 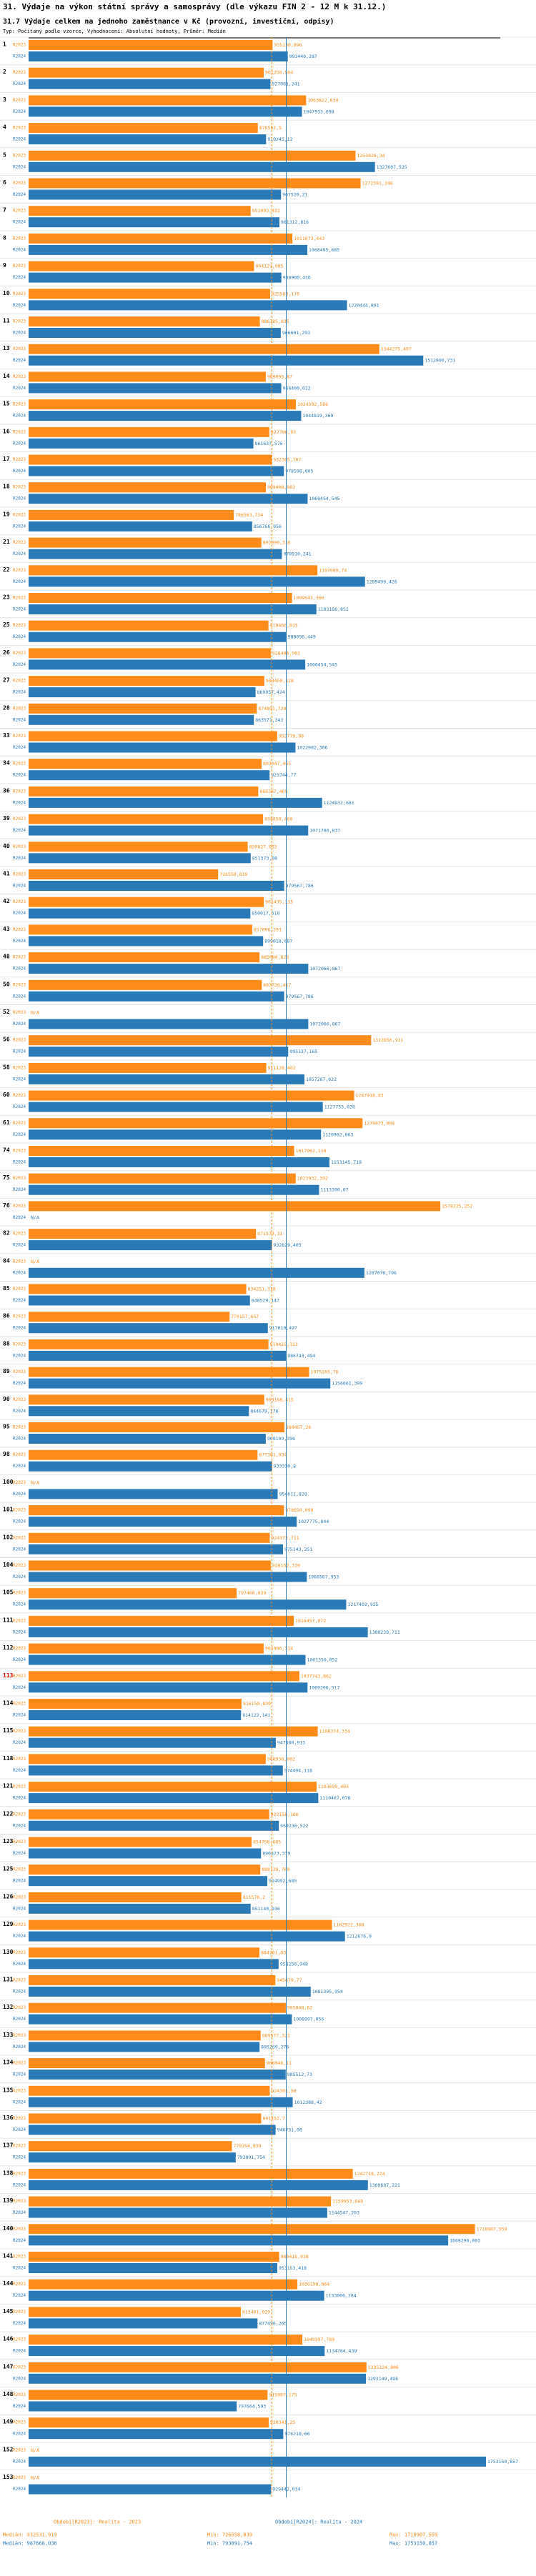 What do you see at coordinates (6, 624) in the screenshot?
I see `category-label: 25` at bounding box center [6, 624].